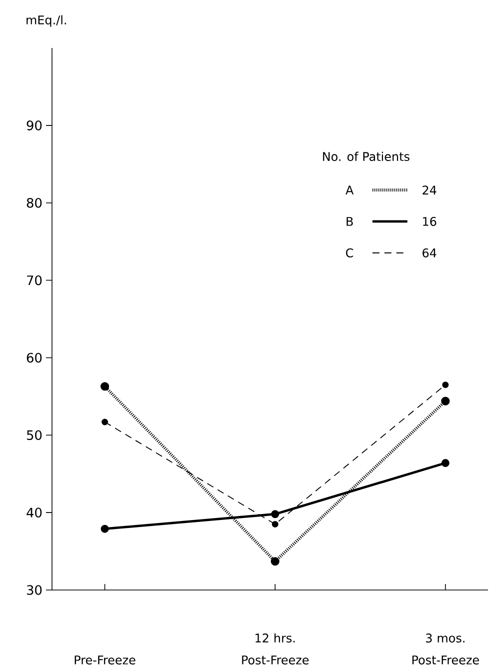  I want to click on y-tick-label: 70, so click(34, 280).